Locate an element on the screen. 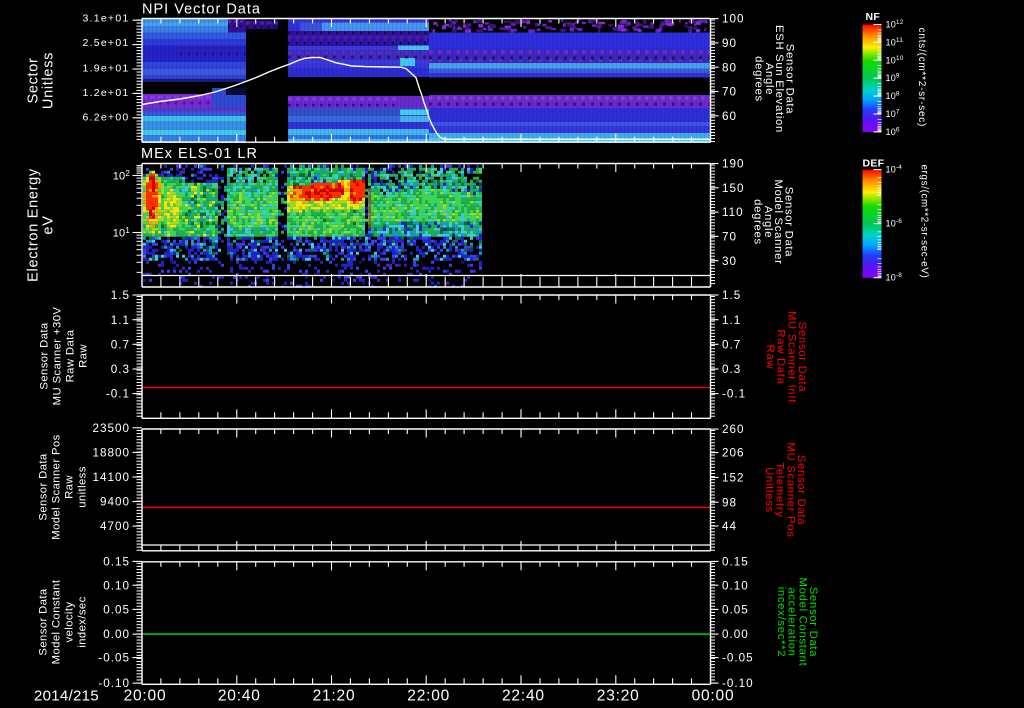 The height and width of the screenshot is (708, 1024). svg-text: 1010 is located at coordinates (895, 60).